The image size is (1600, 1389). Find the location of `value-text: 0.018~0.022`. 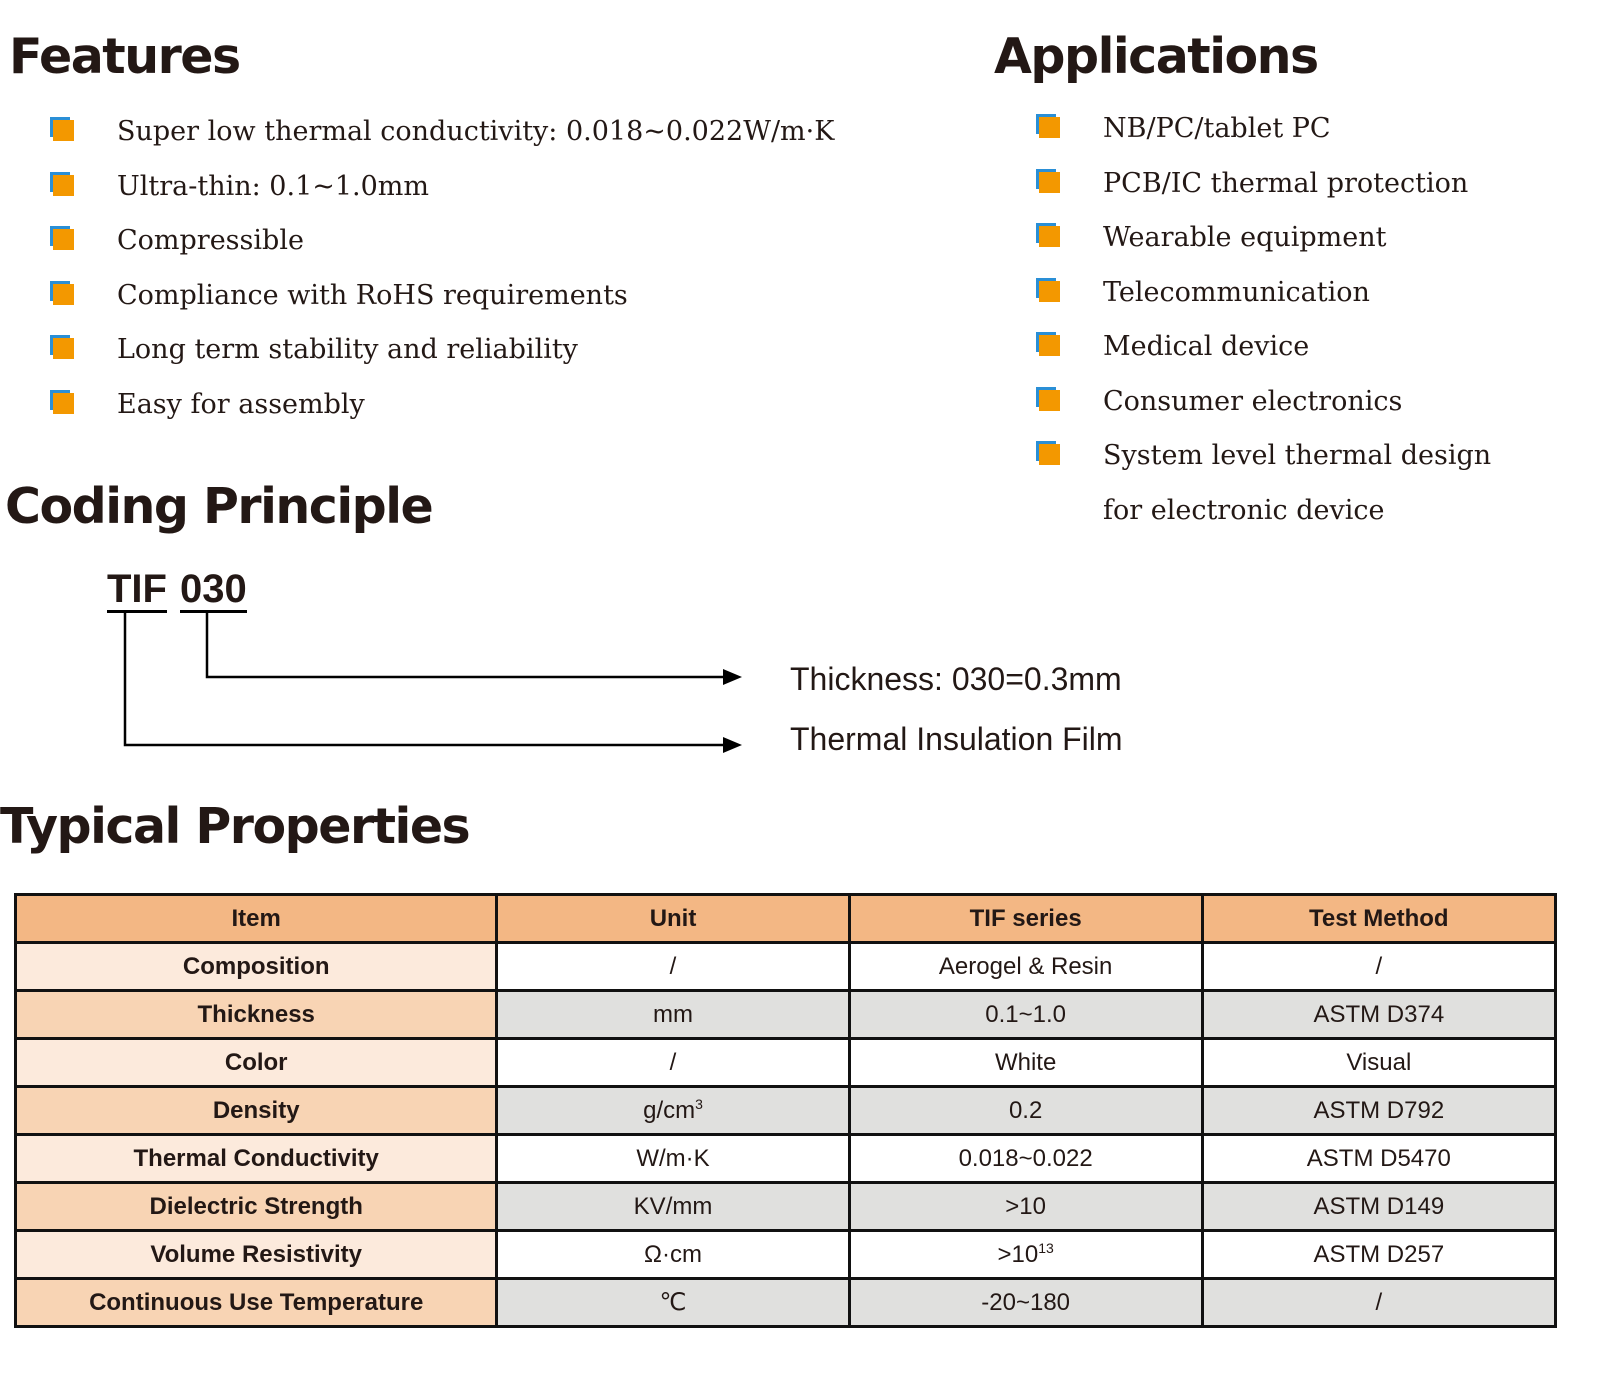

value-text: 0.018~0.022 is located at coordinates (1025, 1158).